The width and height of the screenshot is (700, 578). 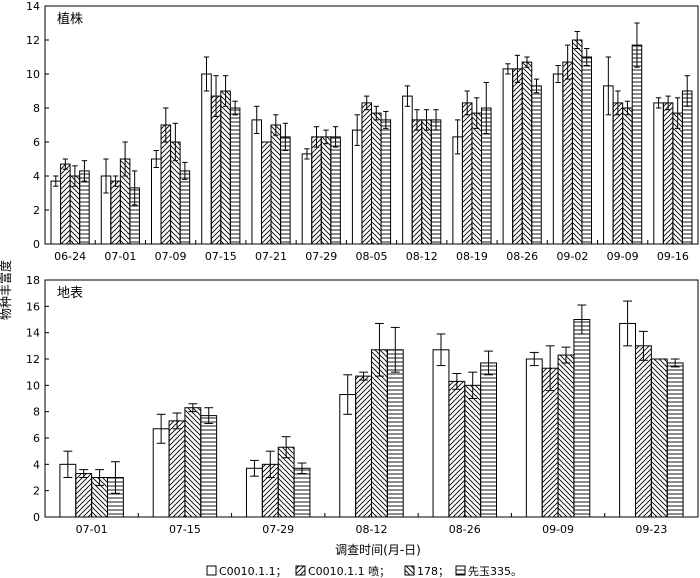 What do you see at coordinates (673, 256) in the screenshot?
I see `x-tick-label: 09-16` at bounding box center [673, 256].